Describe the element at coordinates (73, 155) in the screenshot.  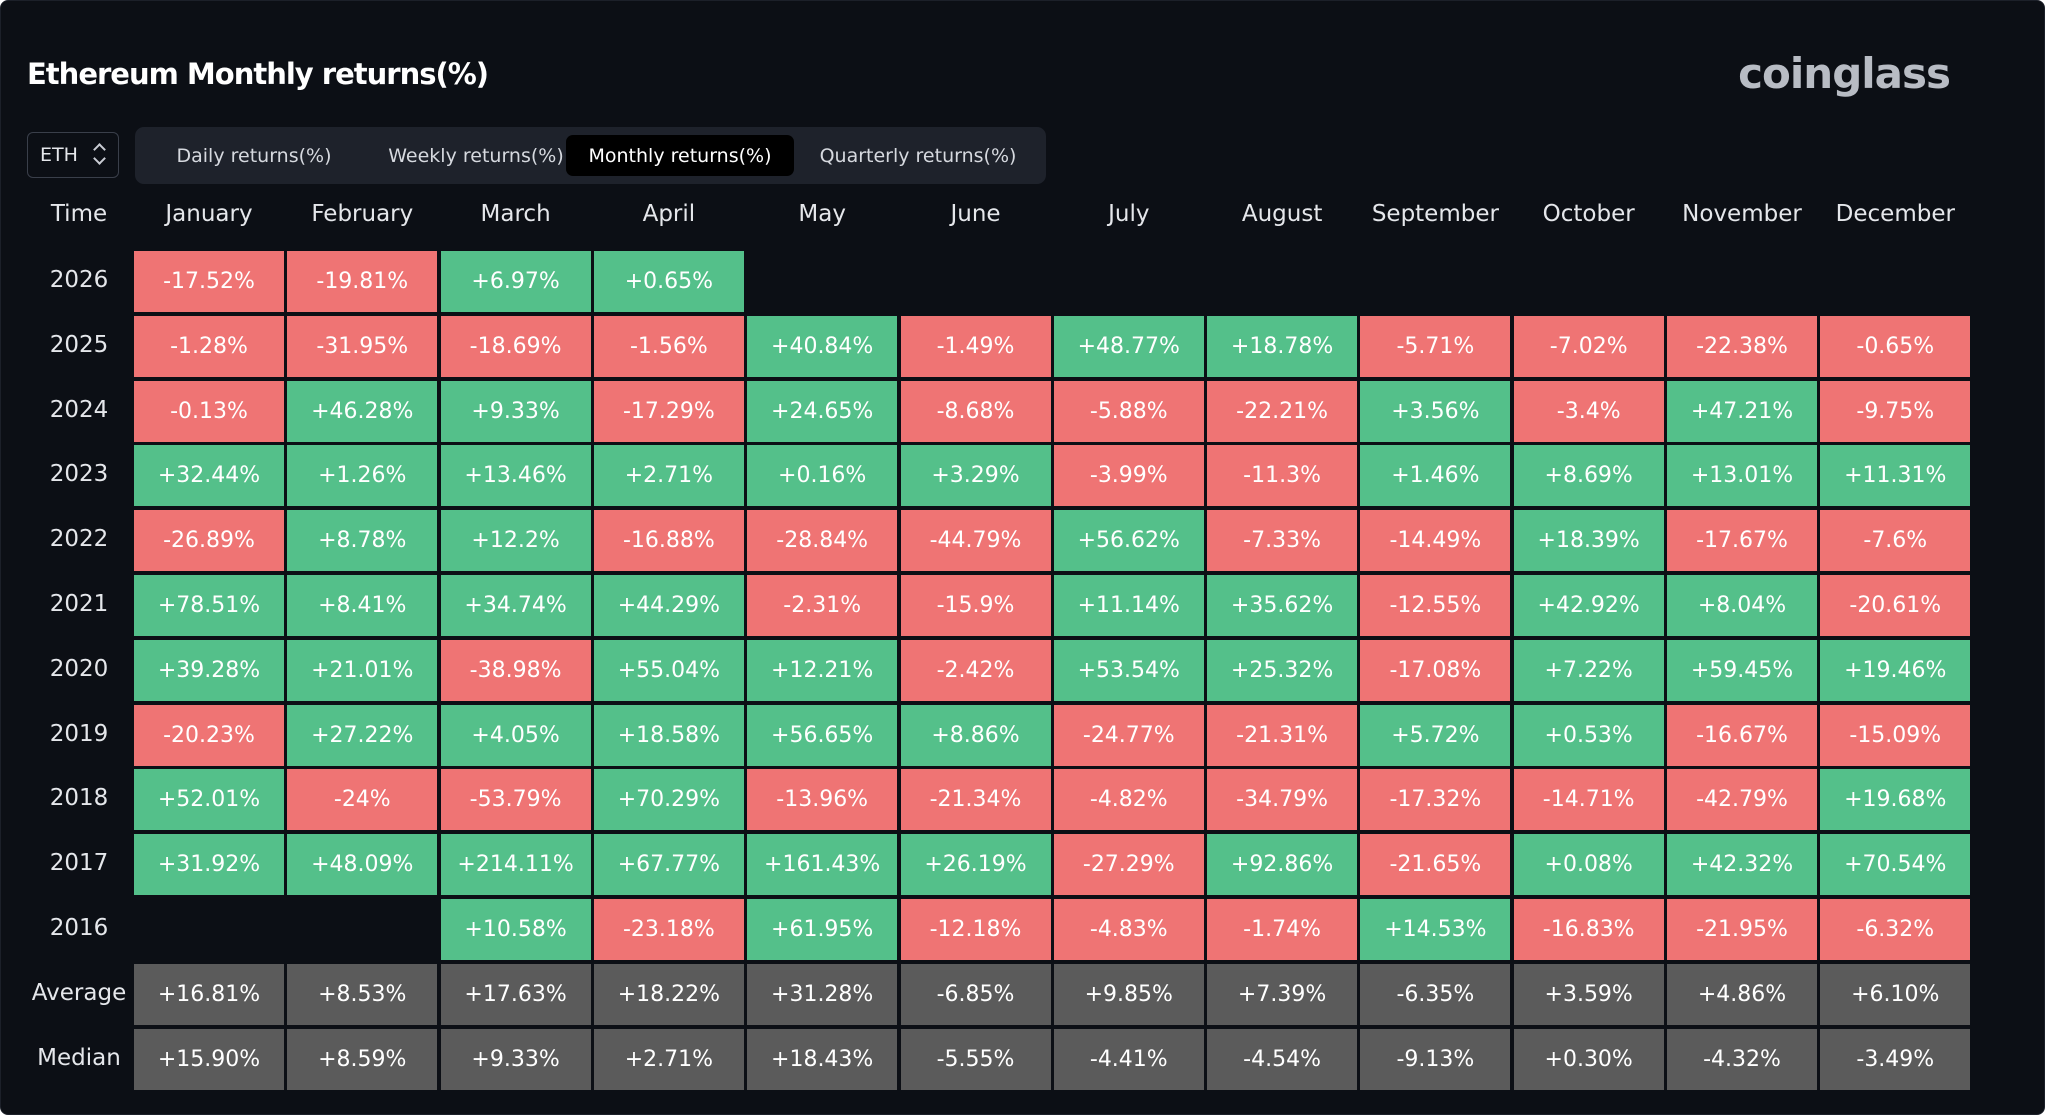
I see `symbol-select: ETH` at that location.